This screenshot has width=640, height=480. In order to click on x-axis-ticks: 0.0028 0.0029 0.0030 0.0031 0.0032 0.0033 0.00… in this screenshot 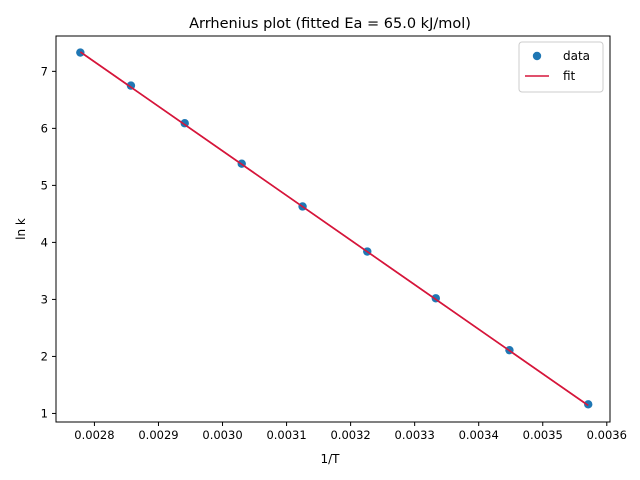, I will do `click(350, 432)`.